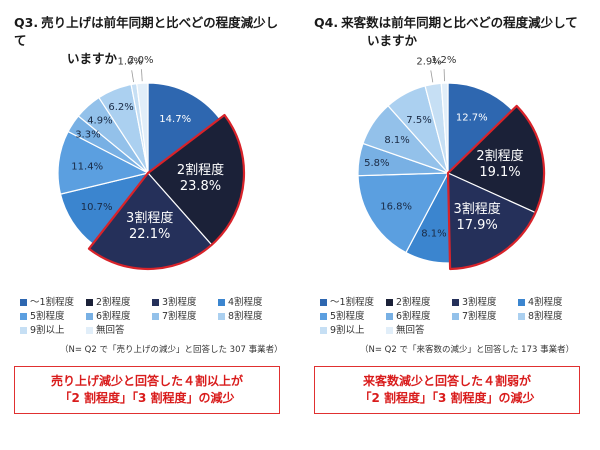 The height and width of the screenshot is (450, 600). I want to click on data-label-slice-1: 12.7%, so click(472, 118).